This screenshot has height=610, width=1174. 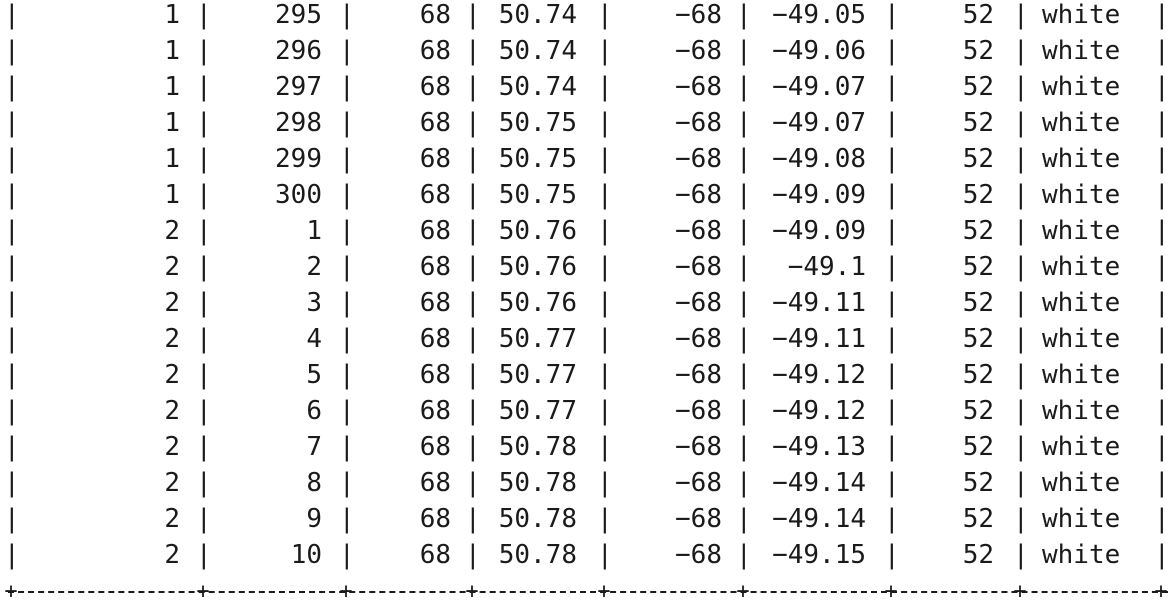 What do you see at coordinates (819, 231) in the screenshot?
I see `table-cell: −49.09` at bounding box center [819, 231].